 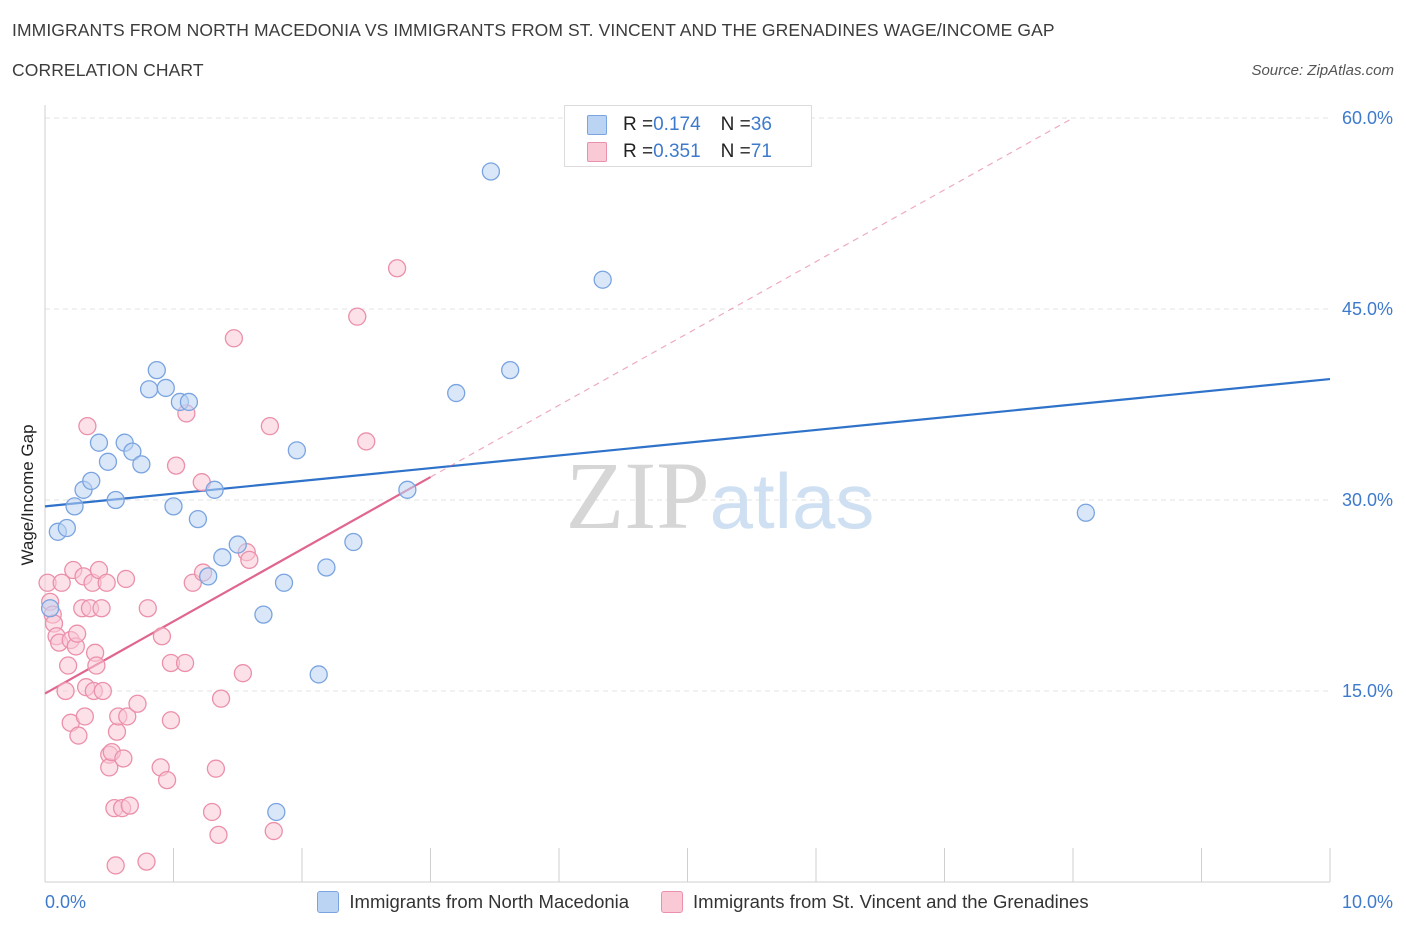 I want to click on stats-row-blue: R = 0.174 N = 36, so click(x=679, y=125).